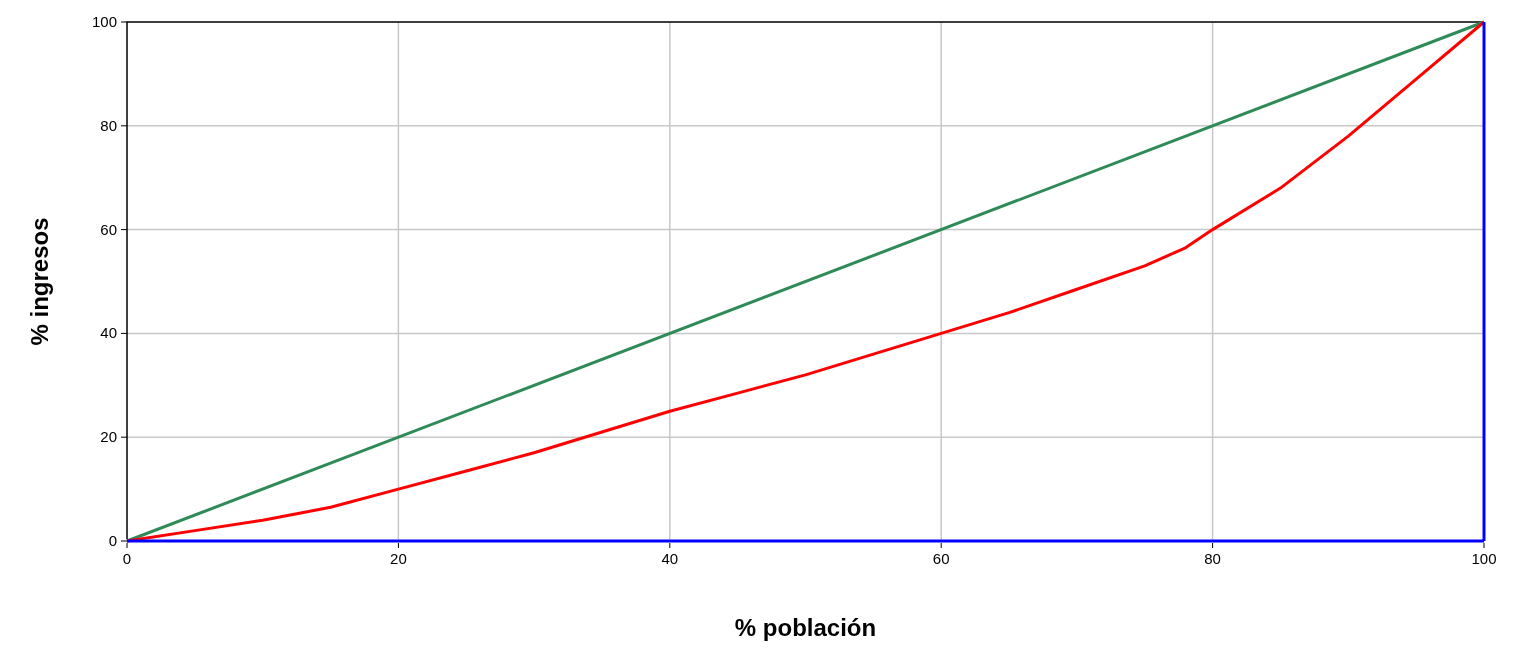  Describe the element at coordinates (112, 540) in the screenshot. I see `y-tick-label: 0` at that location.